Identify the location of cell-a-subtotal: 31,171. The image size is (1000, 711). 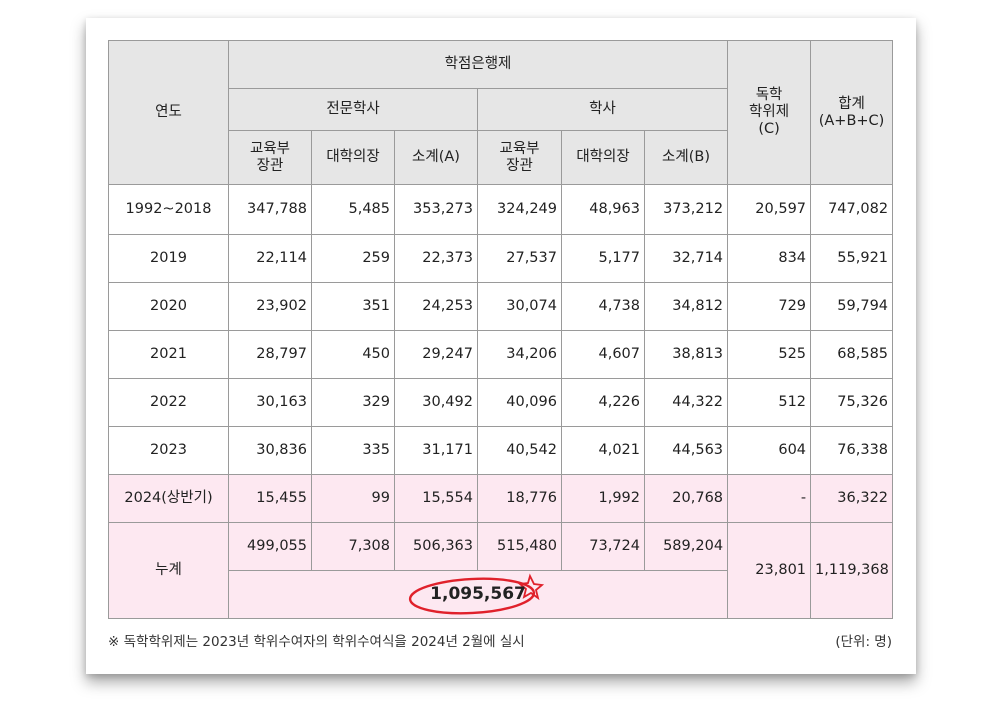
(436, 450).